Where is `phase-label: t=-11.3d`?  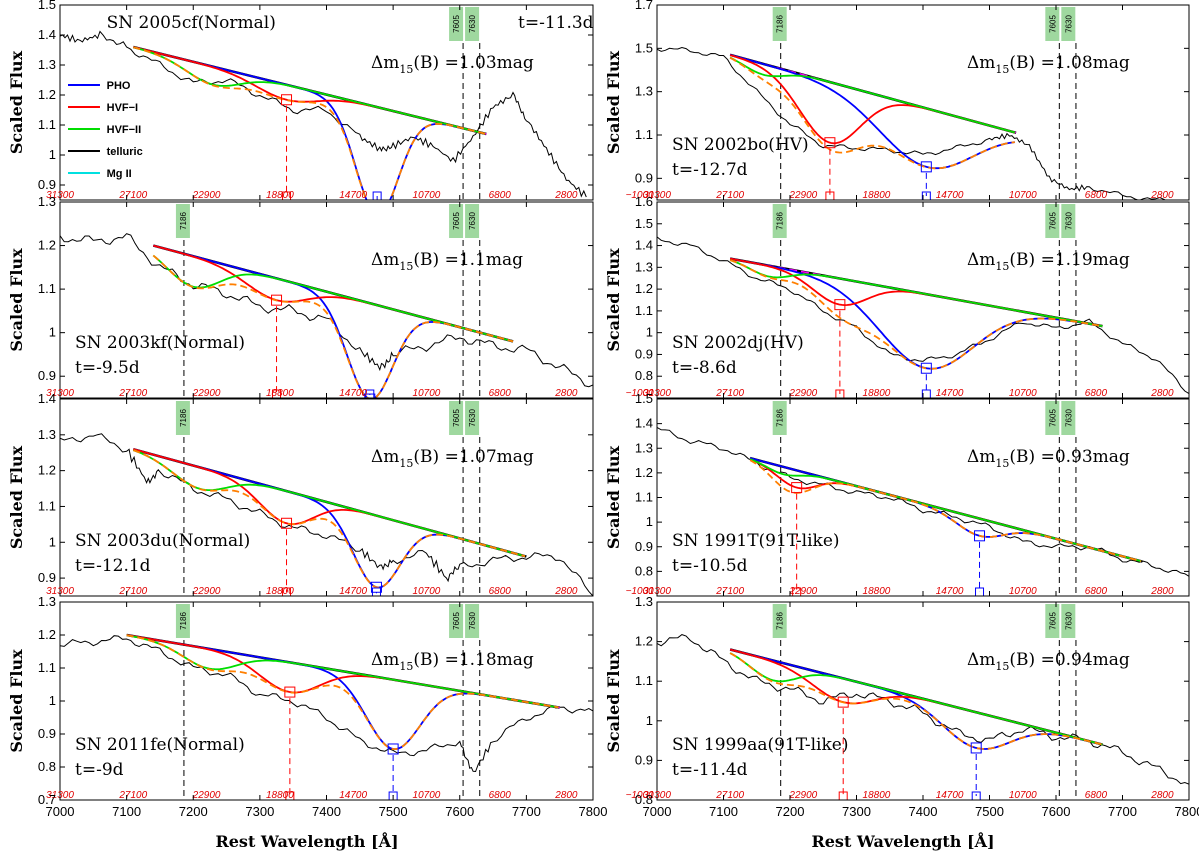 phase-label: t=-11.3d is located at coordinates (556, 23).